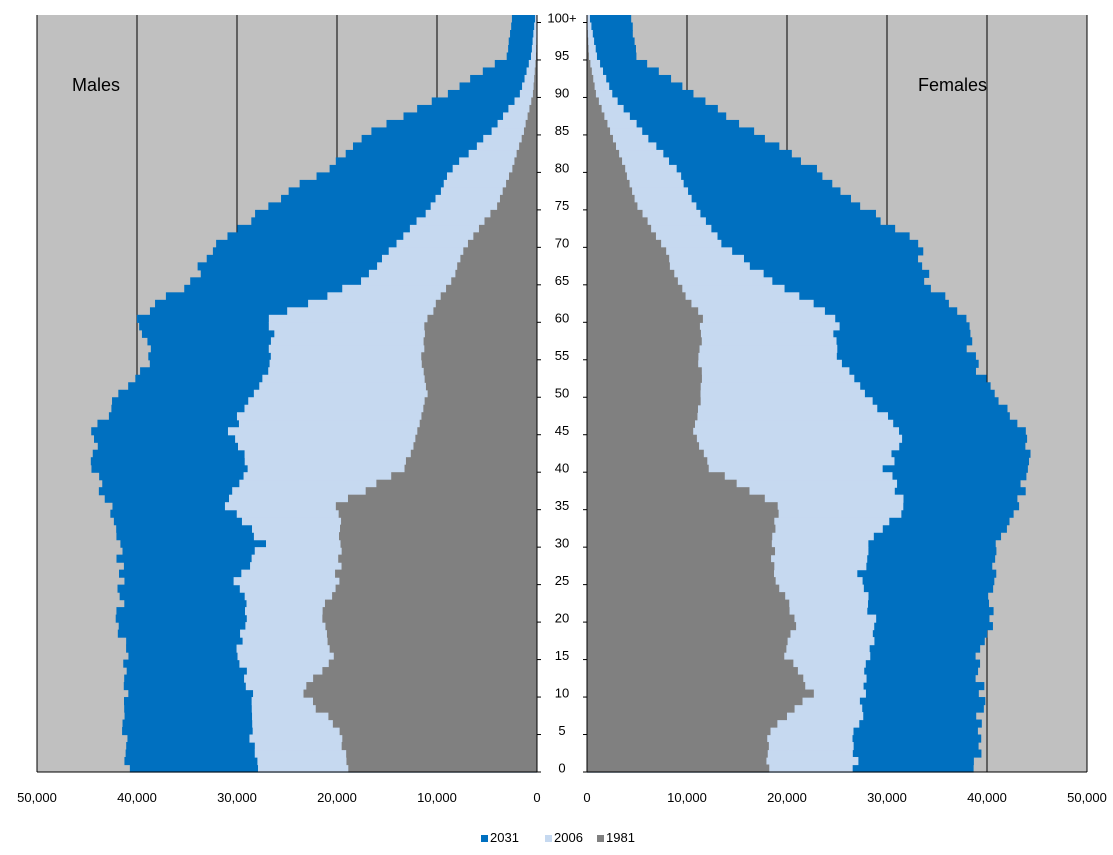 The height and width of the screenshot is (855, 1113). Describe the element at coordinates (952, 85) in the screenshot. I see `females-panel-label: Females` at that location.